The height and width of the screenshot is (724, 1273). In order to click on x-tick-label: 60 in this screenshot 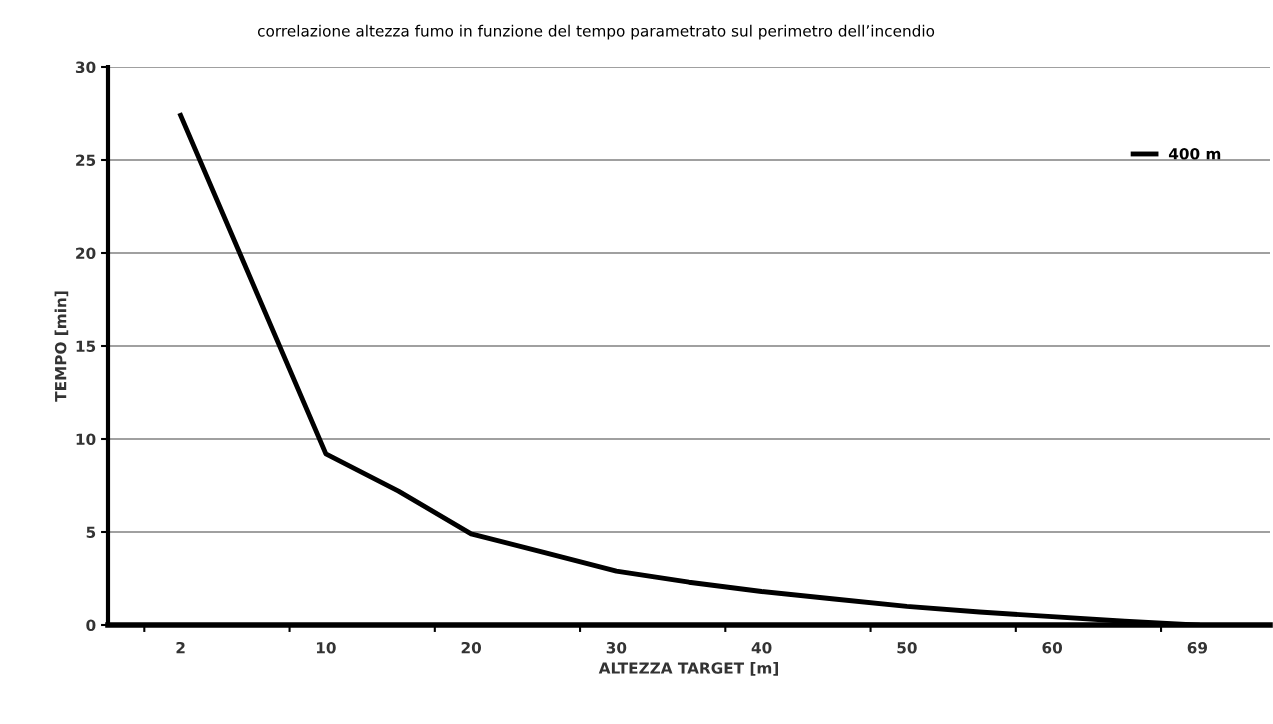, I will do `click(1052, 647)`.